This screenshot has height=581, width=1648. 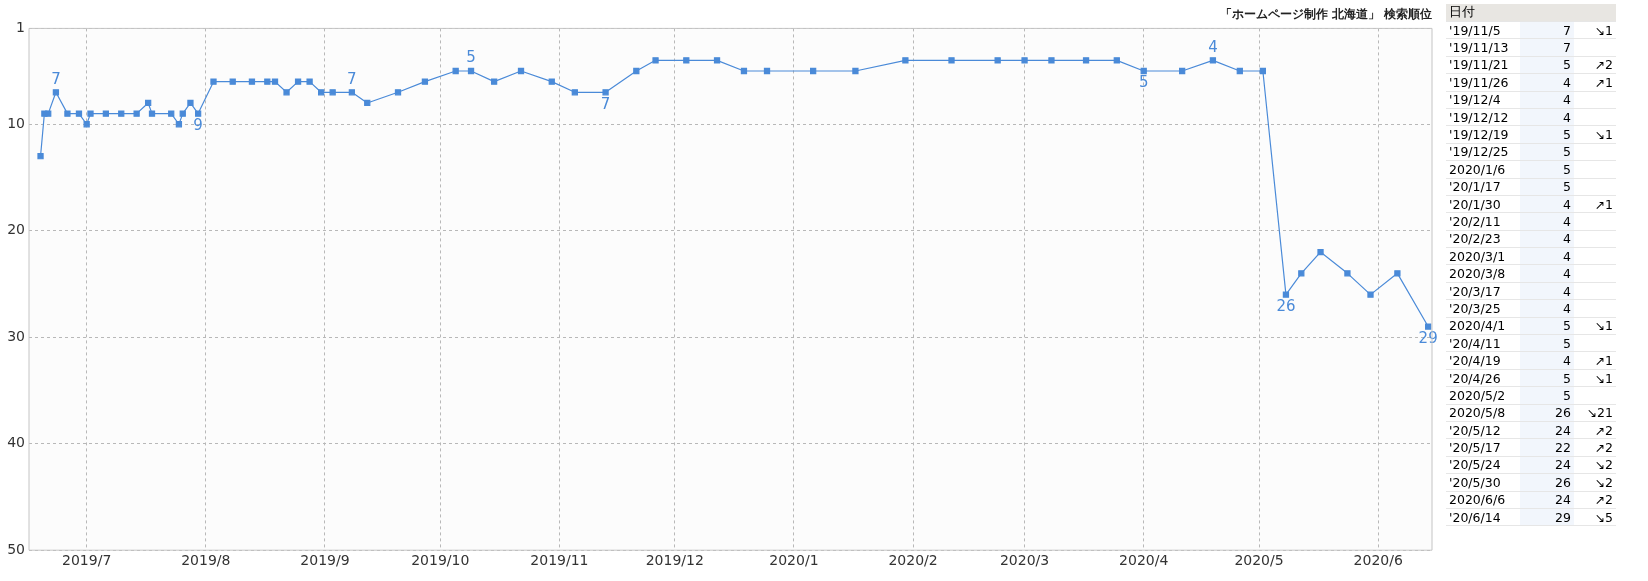 I want to click on category-label: '20/5/30, so click(x=1483, y=482).